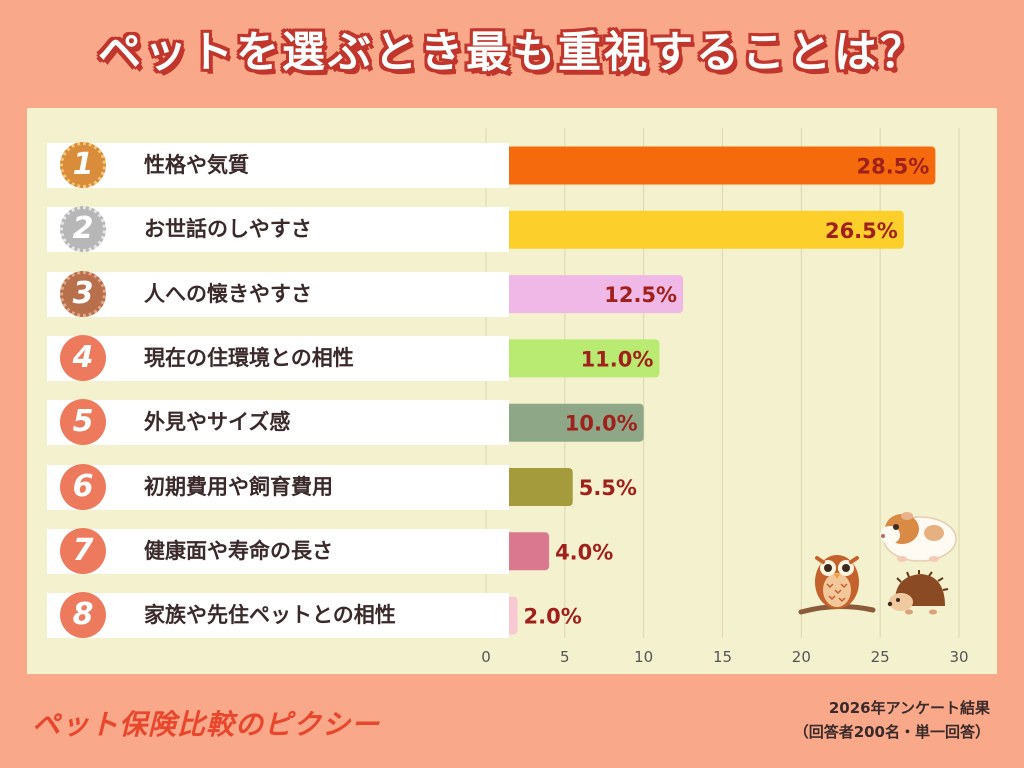 This screenshot has width=1024, height=768. What do you see at coordinates (83, 165) in the screenshot?
I see `rank-badge: 1` at bounding box center [83, 165].